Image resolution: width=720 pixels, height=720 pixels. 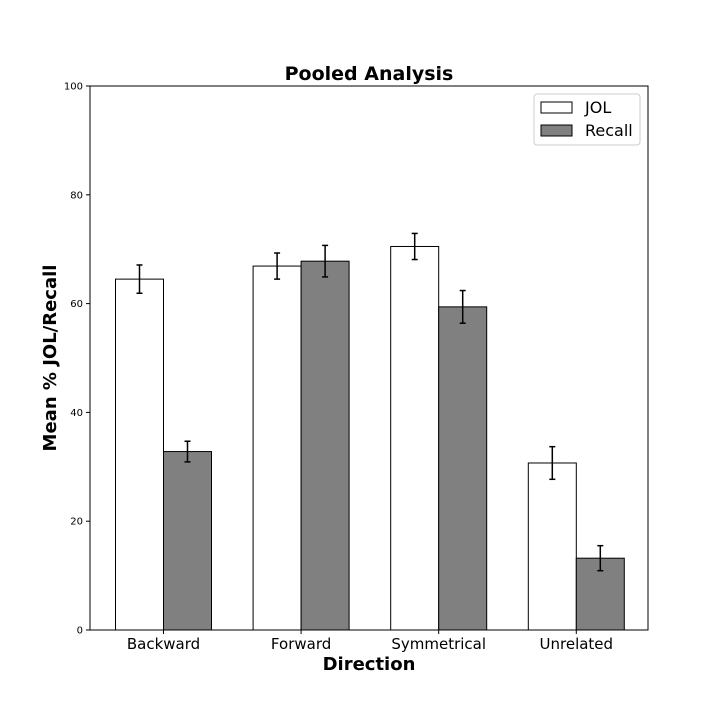 What do you see at coordinates (77, 359) in the screenshot?
I see `y-axis-ticks: 0 20 40 60 80 100` at bounding box center [77, 359].